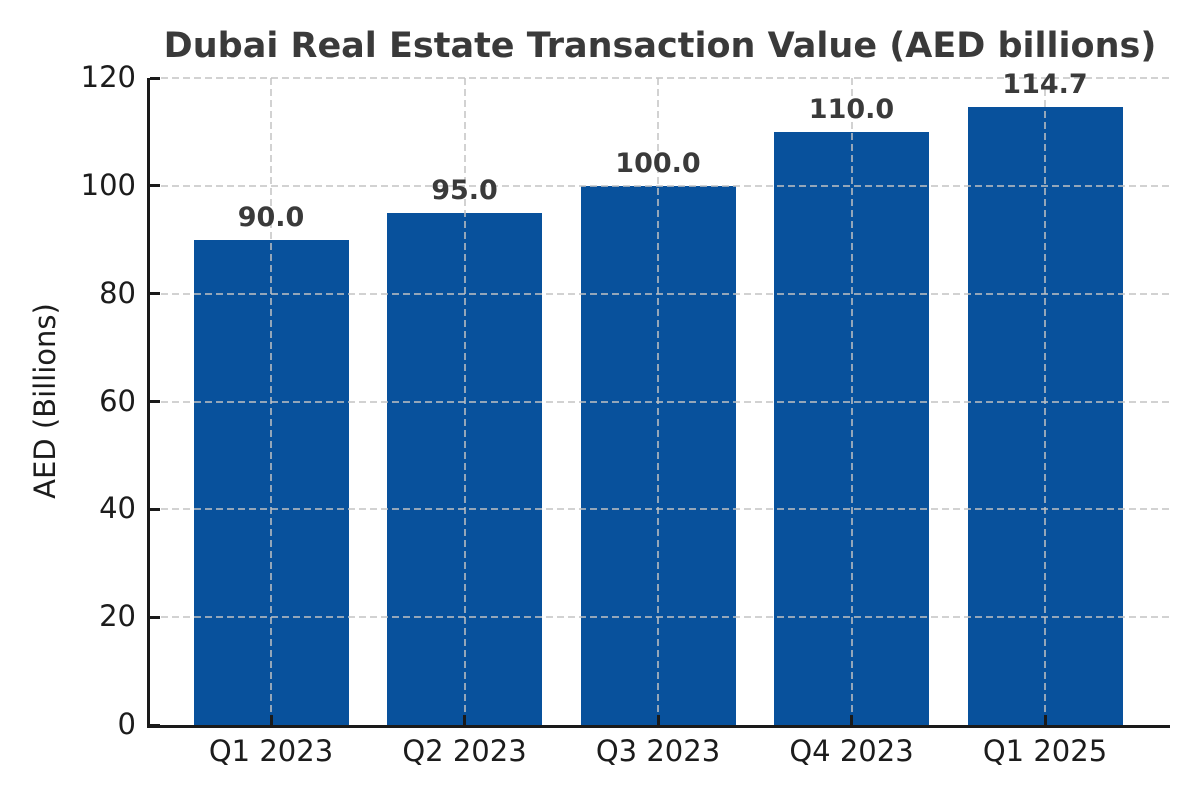 This screenshot has height=800, width=1200. Describe the element at coordinates (1045, 84) in the screenshot. I see `bar-value-label: 114.7` at that location.